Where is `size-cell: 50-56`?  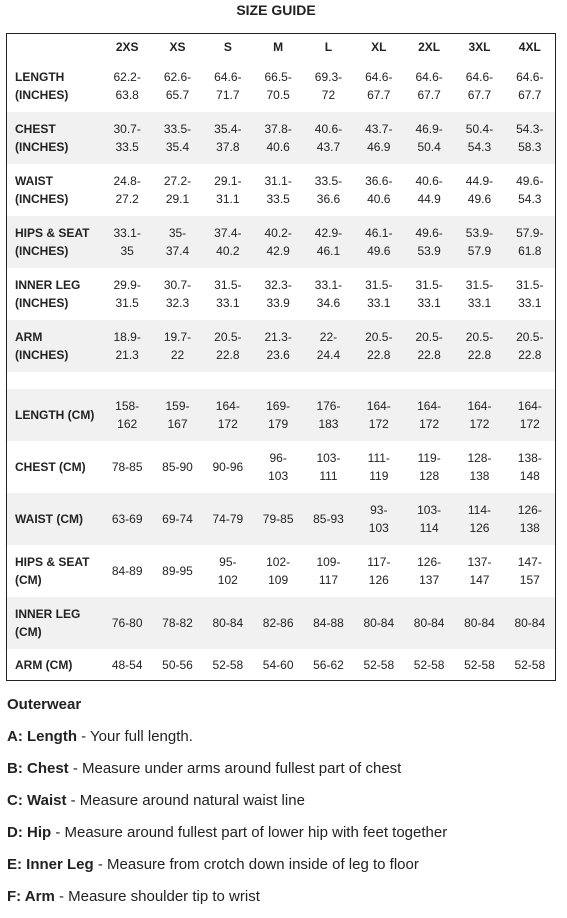
size-cell: 50-56 is located at coordinates (177, 665).